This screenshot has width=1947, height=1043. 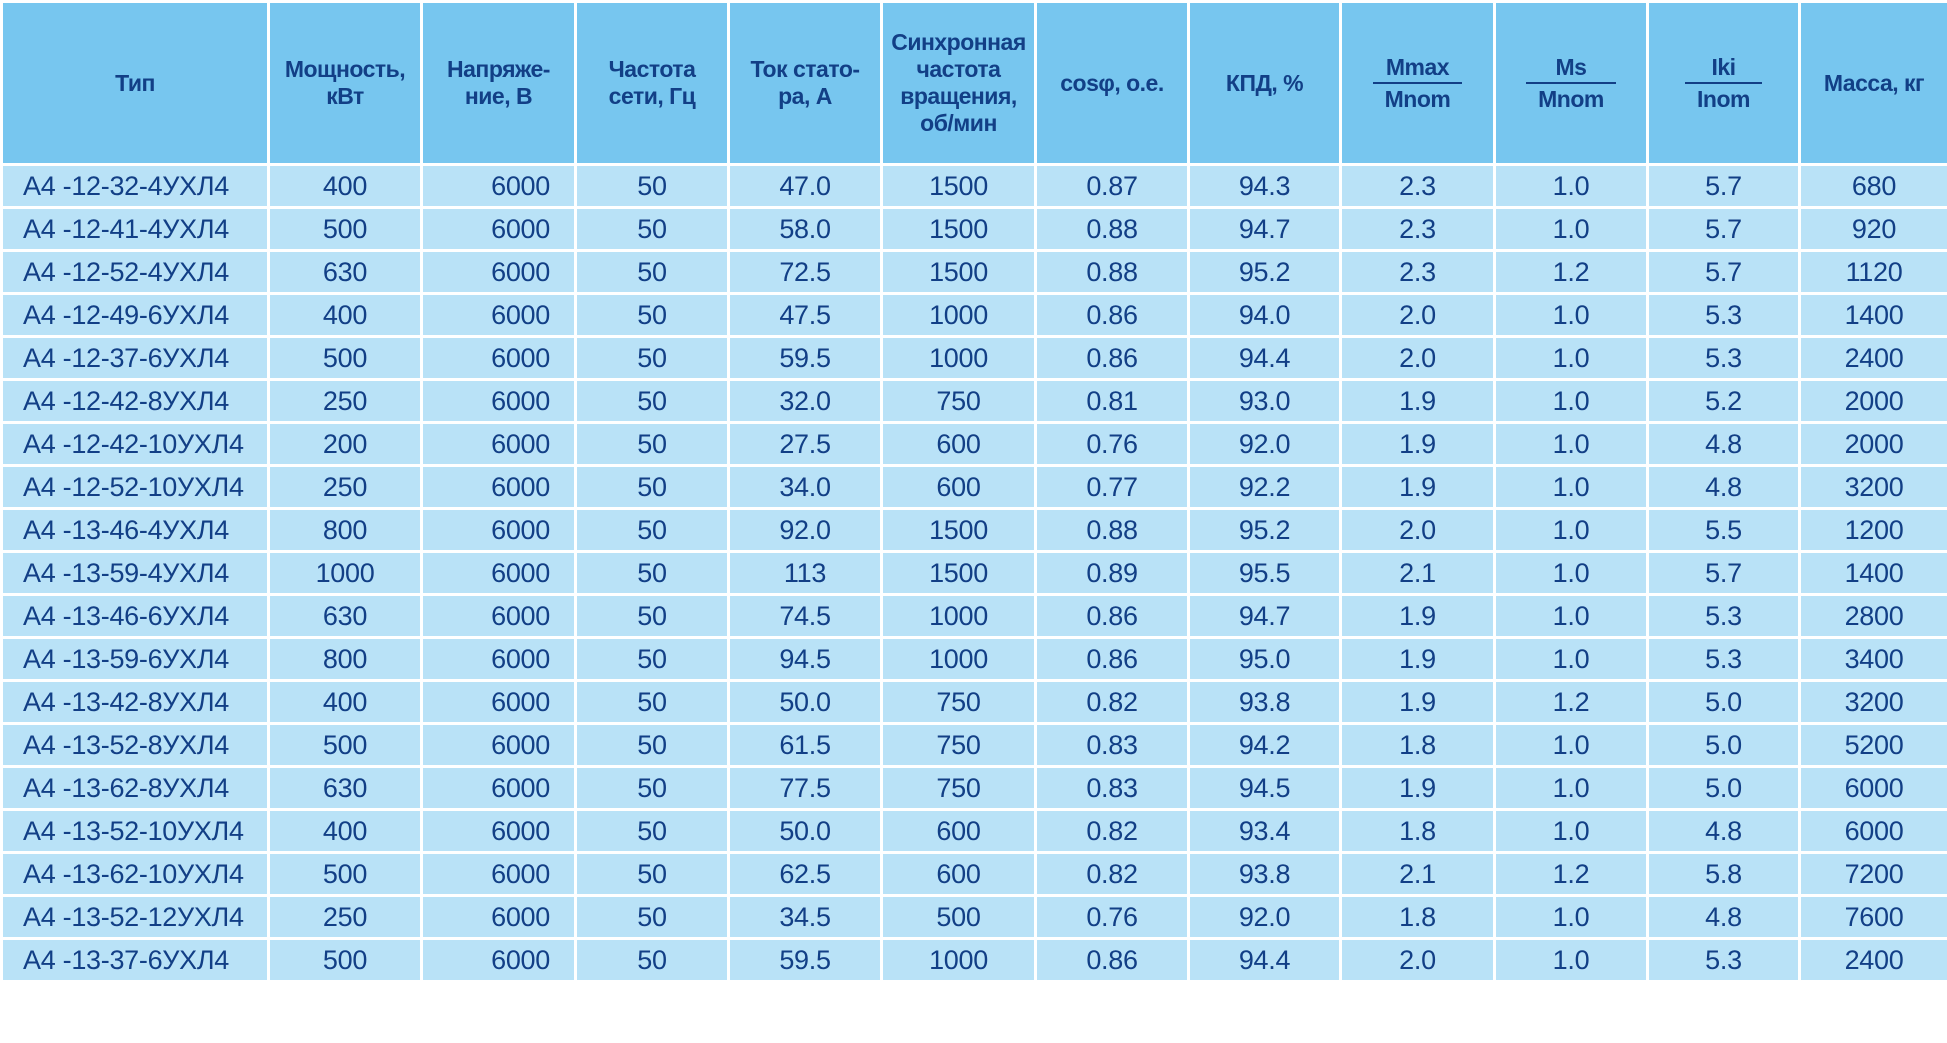 What do you see at coordinates (345, 444) in the screenshot?
I see `cell-power: 200` at bounding box center [345, 444].